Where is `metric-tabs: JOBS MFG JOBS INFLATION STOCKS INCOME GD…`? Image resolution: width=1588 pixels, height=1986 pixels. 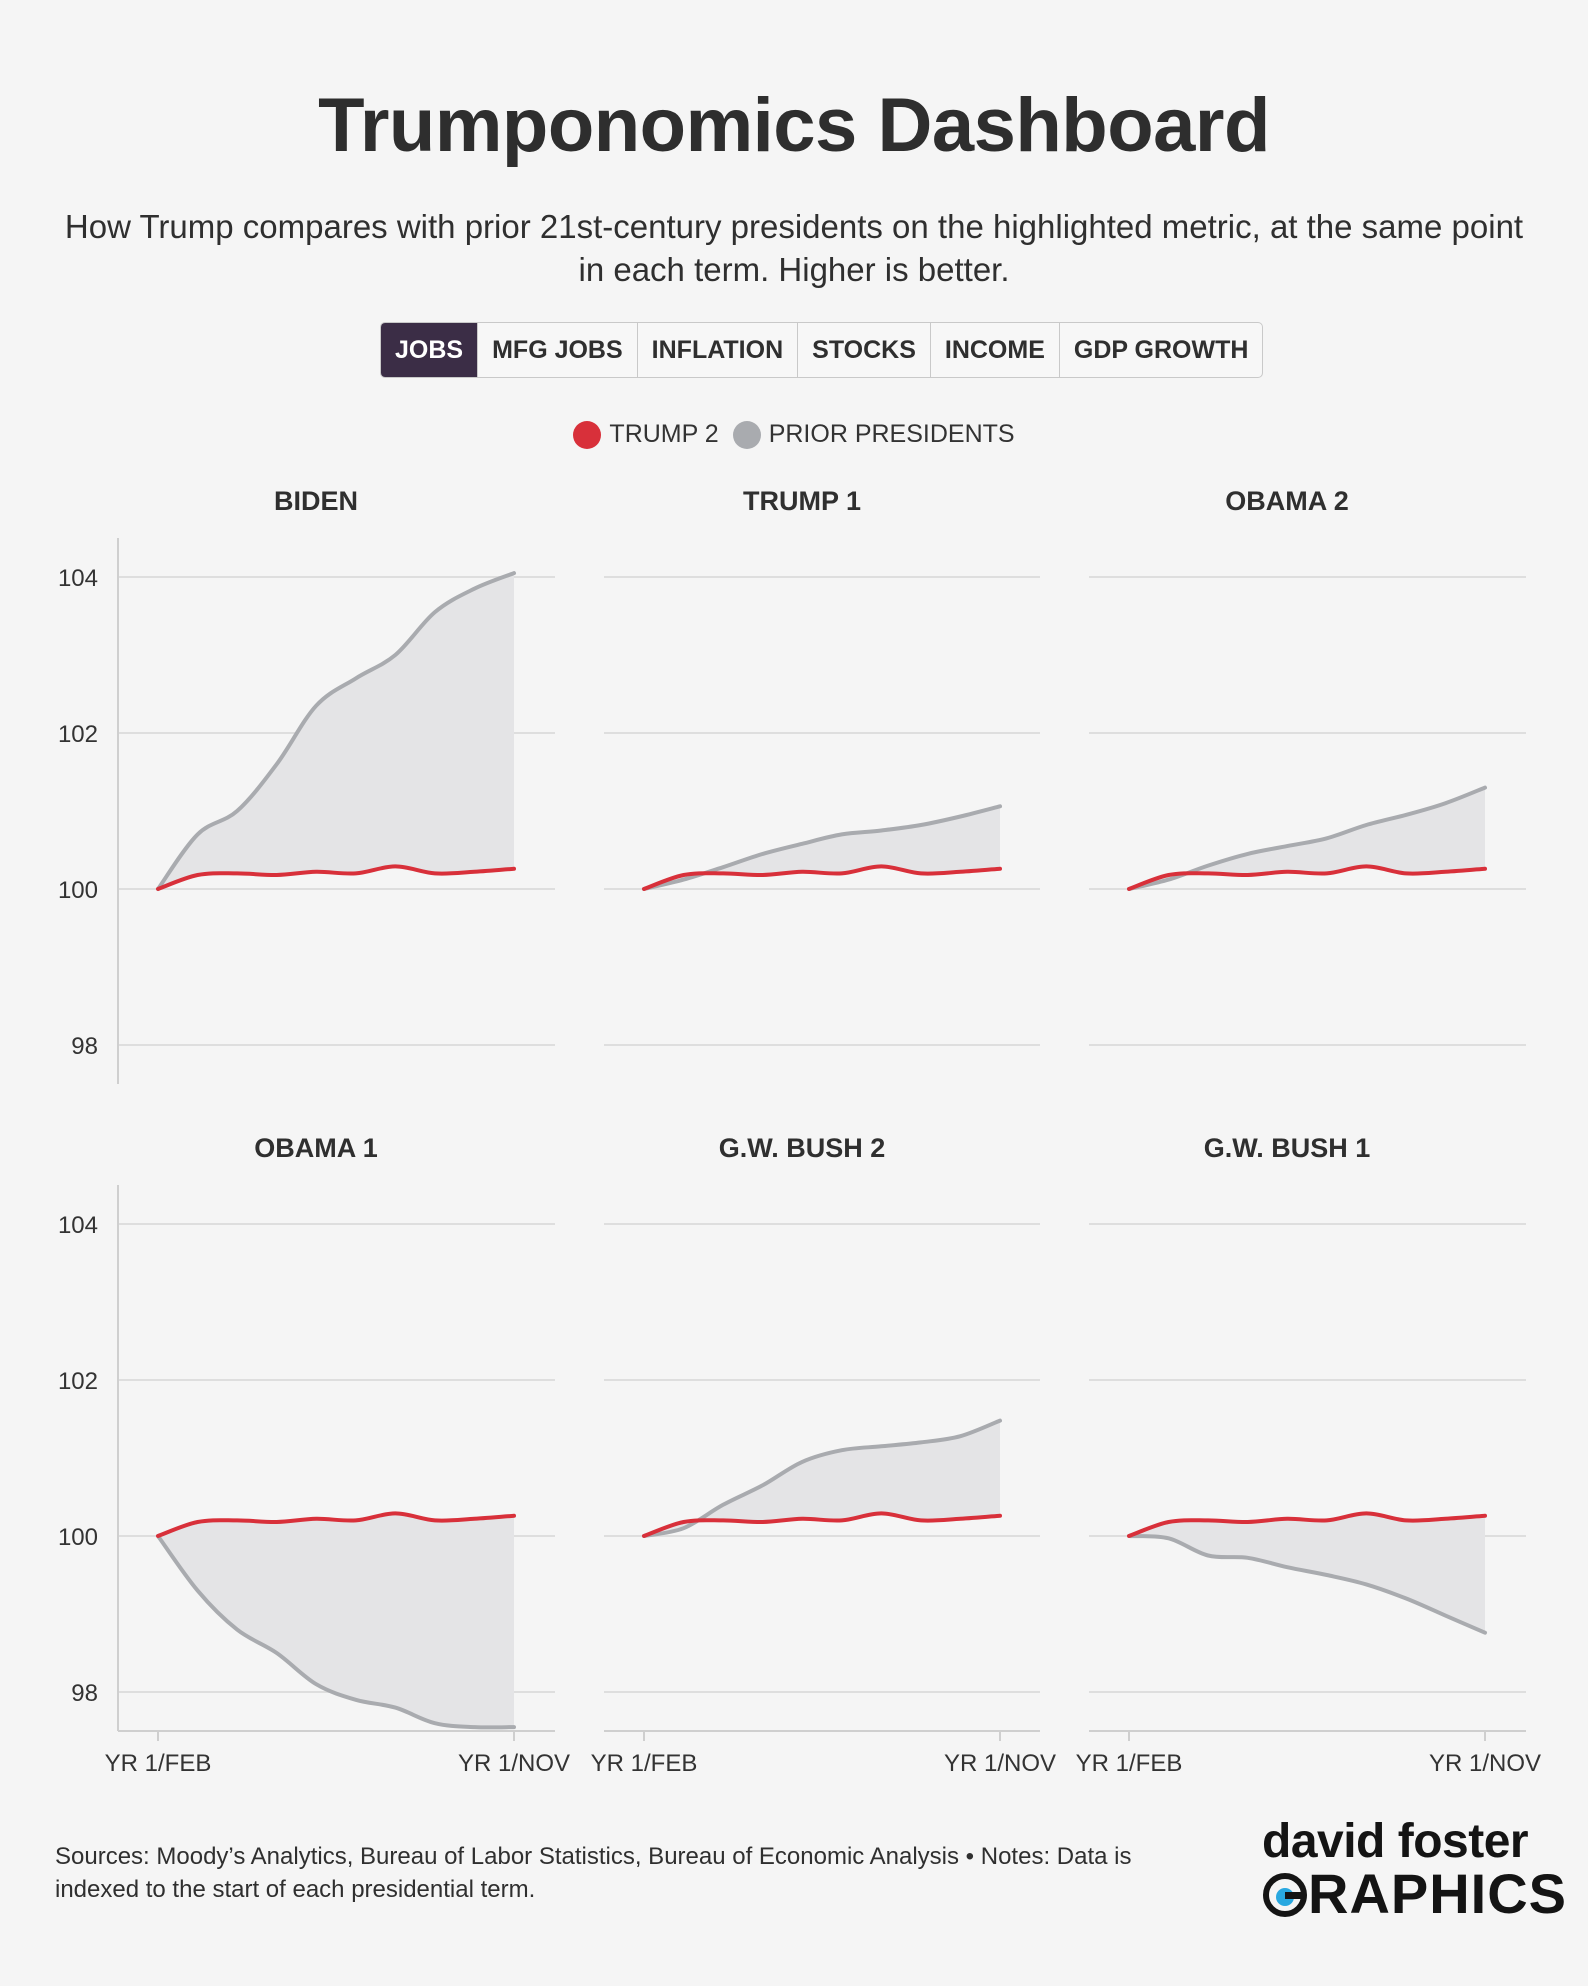 metric-tabs: JOBS MFG JOBS INFLATION STOCKS INCOME GD… is located at coordinates (822, 350).